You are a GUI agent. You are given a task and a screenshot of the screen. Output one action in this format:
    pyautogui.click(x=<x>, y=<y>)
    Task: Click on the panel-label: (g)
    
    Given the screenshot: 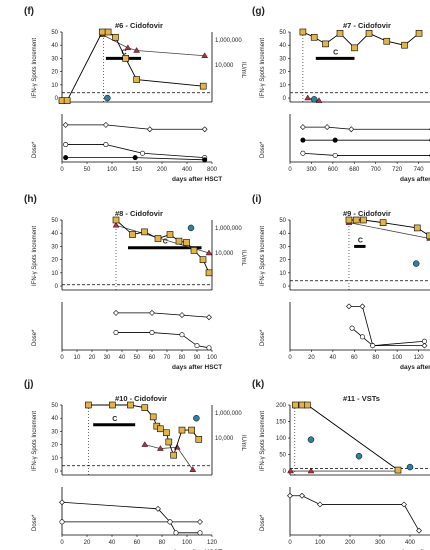 What is the action you would take?
    pyautogui.click(x=258, y=11)
    